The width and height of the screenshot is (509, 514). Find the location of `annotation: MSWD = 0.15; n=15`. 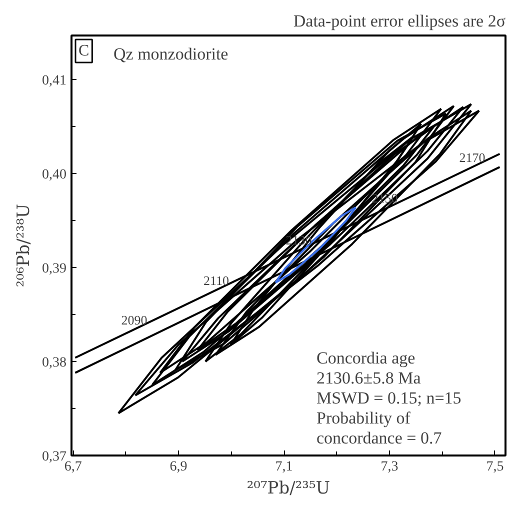

annotation: MSWD = 0.15; n=15 is located at coordinates (389, 398).